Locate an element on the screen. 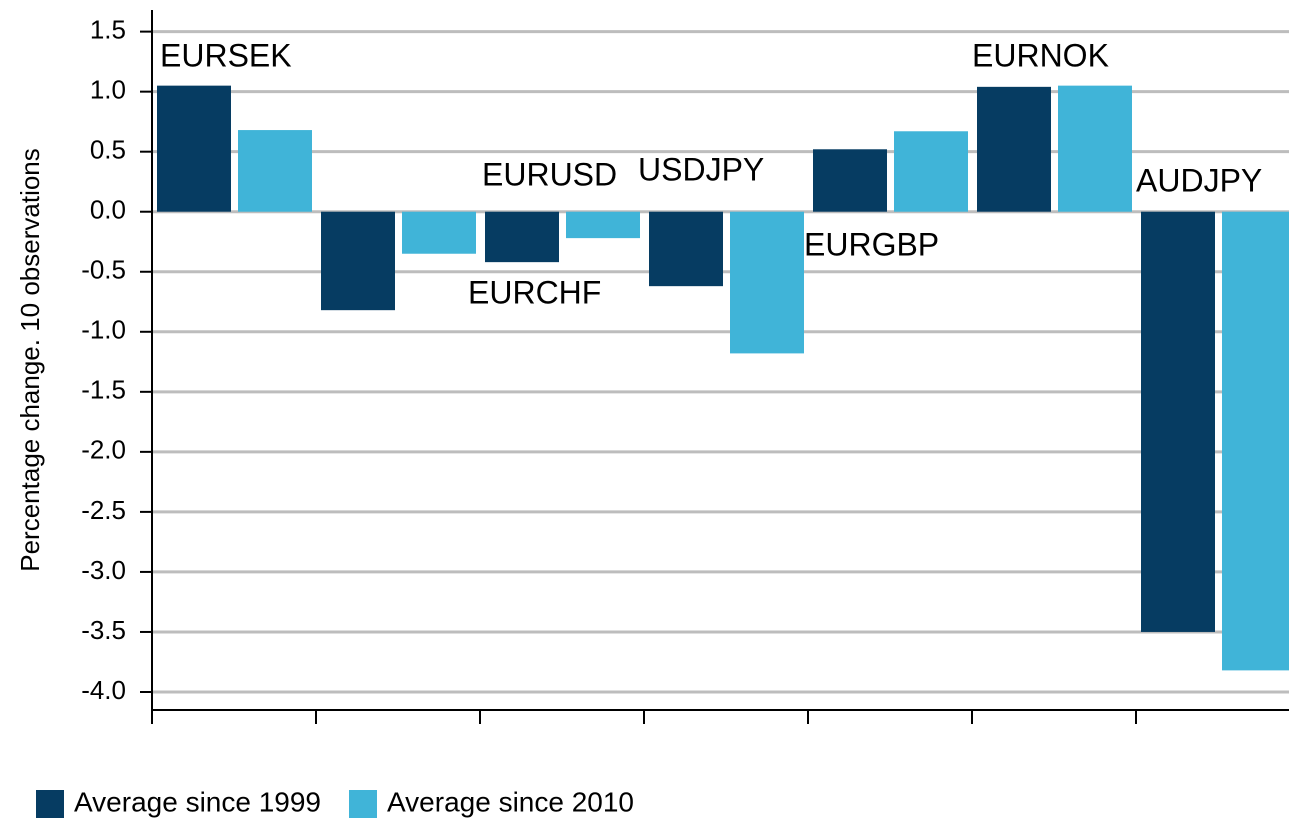 The width and height of the screenshot is (1289, 819). category-label: AUDJPY is located at coordinates (1199, 180).